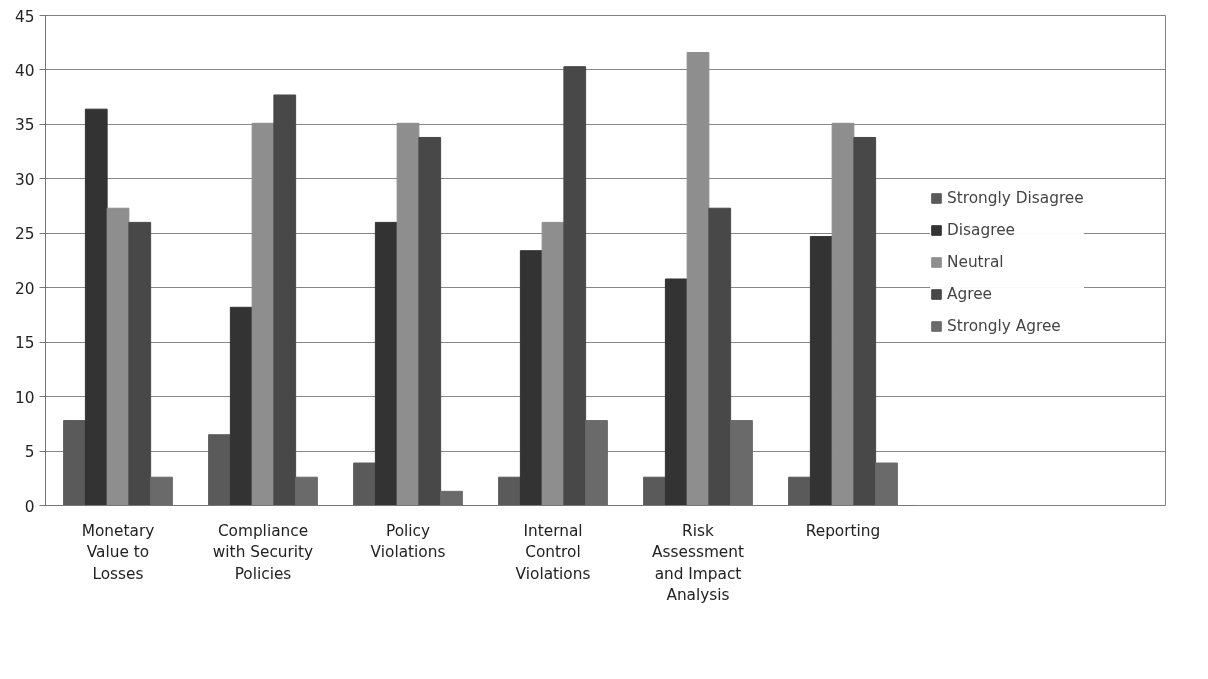 The width and height of the screenshot is (1208, 679). What do you see at coordinates (29, 506) in the screenshot?
I see `y-tick-label: 0` at bounding box center [29, 506].